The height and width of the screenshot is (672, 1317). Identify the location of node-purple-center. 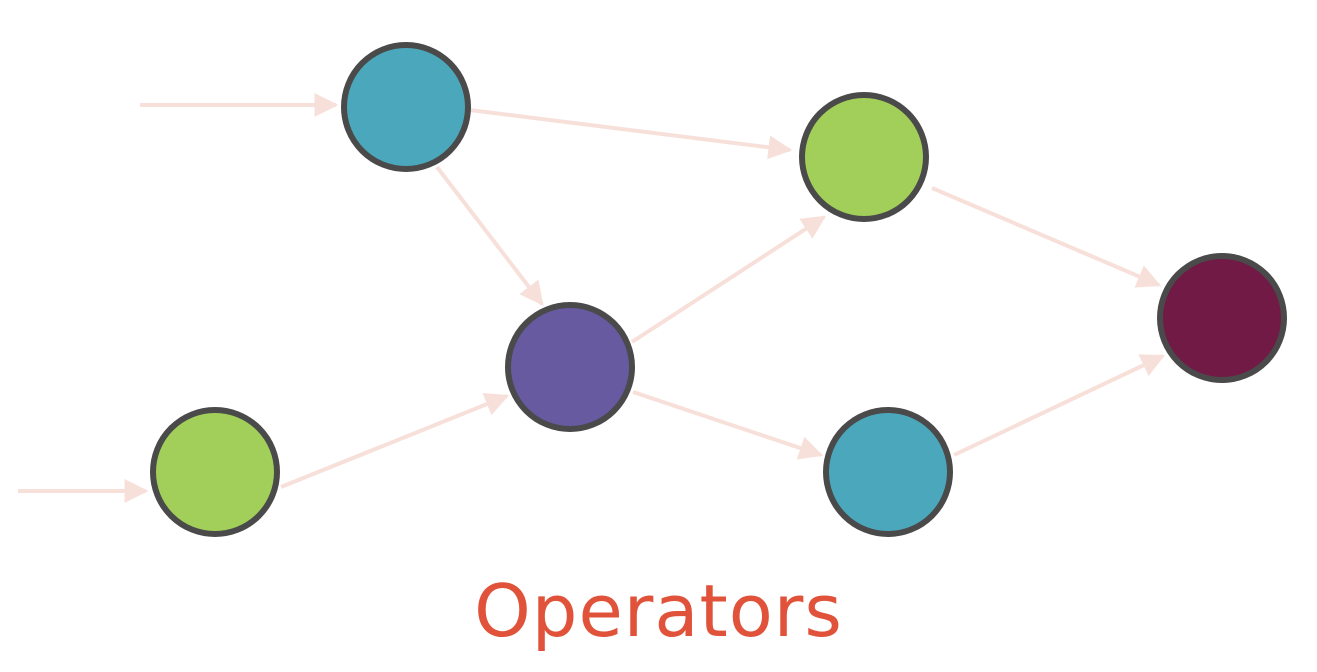
(570, 367).